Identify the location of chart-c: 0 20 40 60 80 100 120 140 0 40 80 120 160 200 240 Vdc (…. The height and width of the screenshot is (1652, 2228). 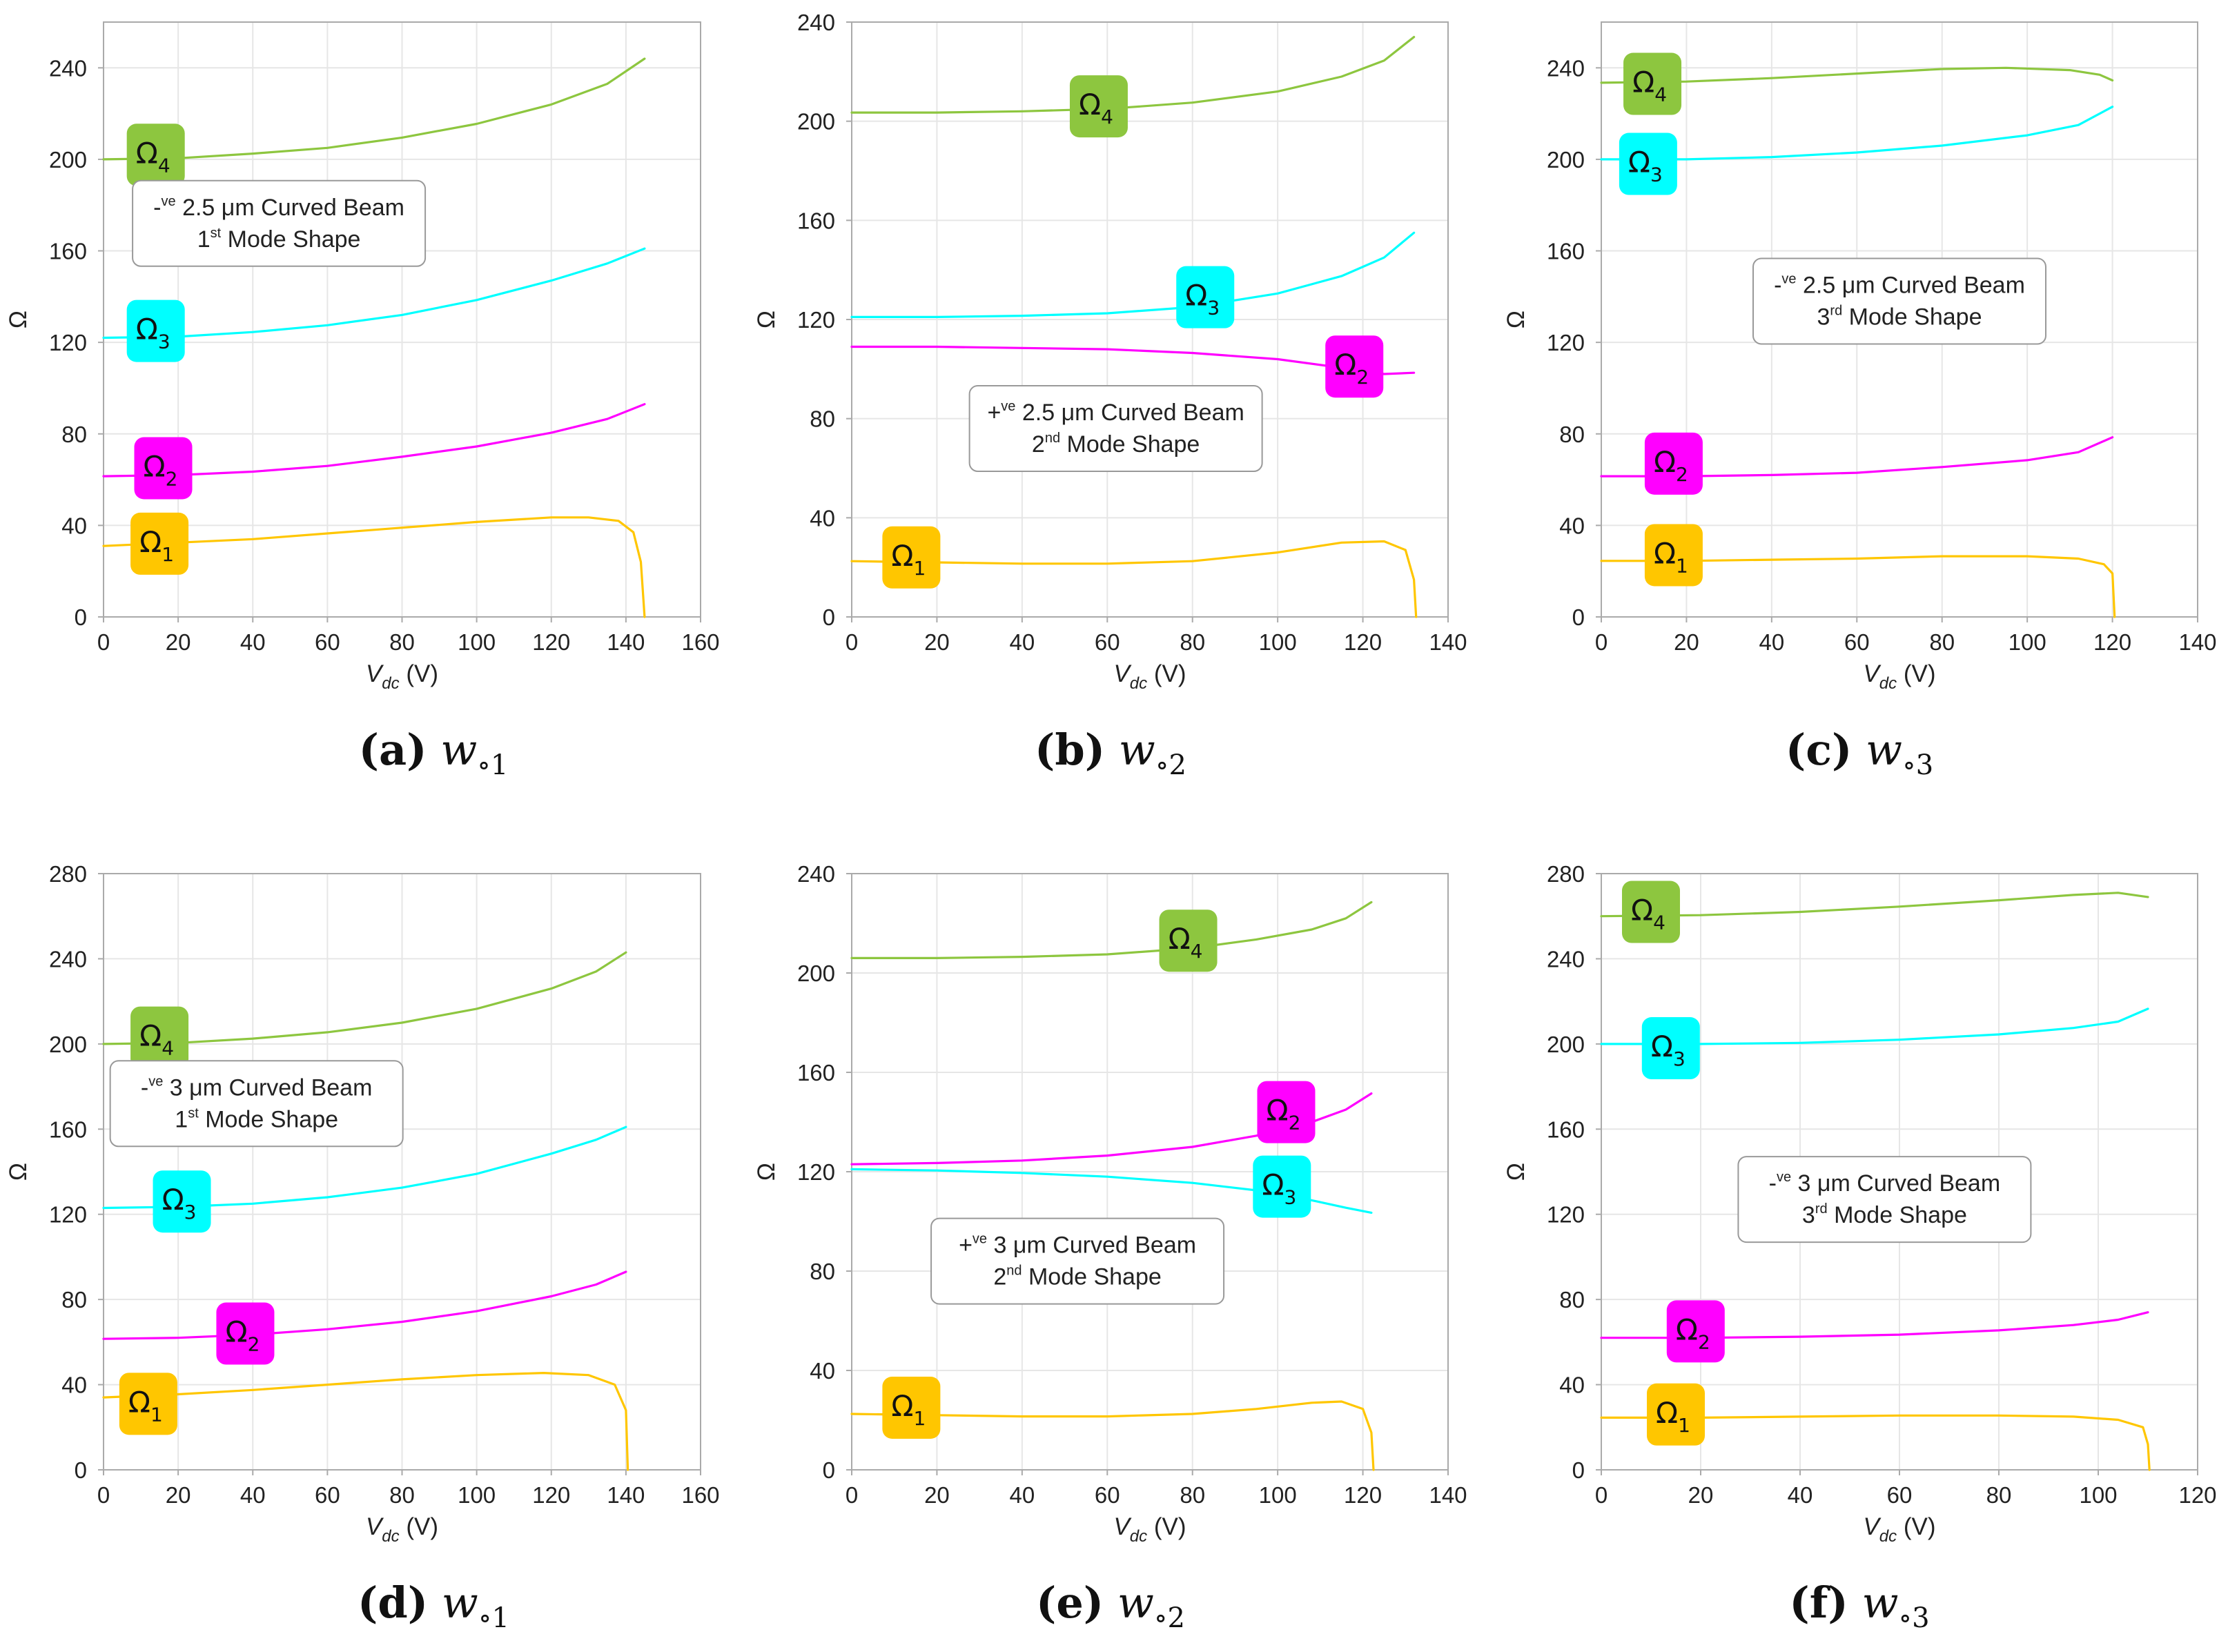
(1860, 401).